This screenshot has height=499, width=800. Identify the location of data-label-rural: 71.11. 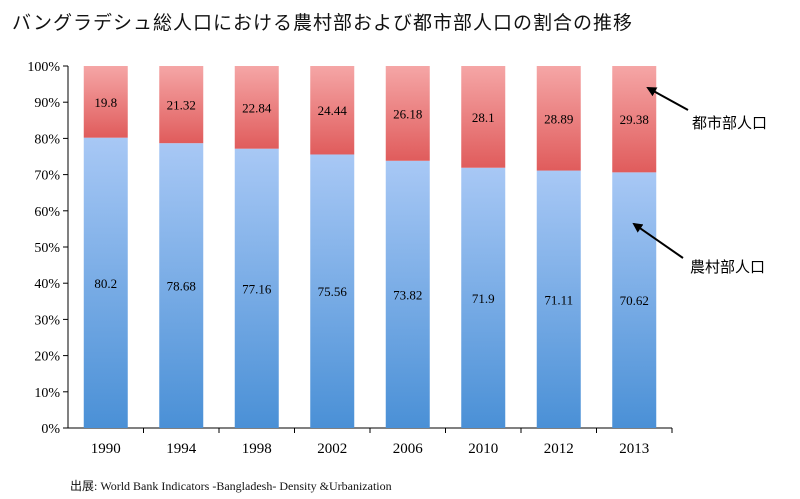
(558, 299).